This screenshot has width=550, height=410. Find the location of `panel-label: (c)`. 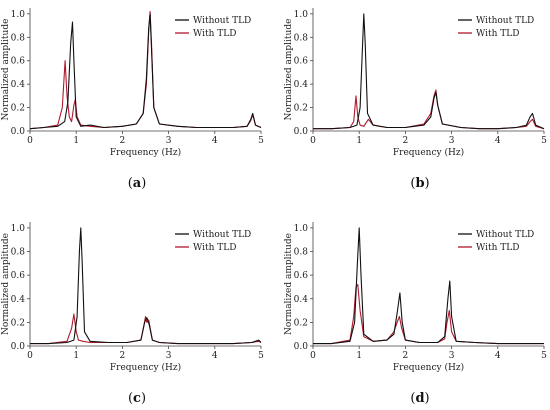

panel-label: (c) is located at coordinates (137, 398).